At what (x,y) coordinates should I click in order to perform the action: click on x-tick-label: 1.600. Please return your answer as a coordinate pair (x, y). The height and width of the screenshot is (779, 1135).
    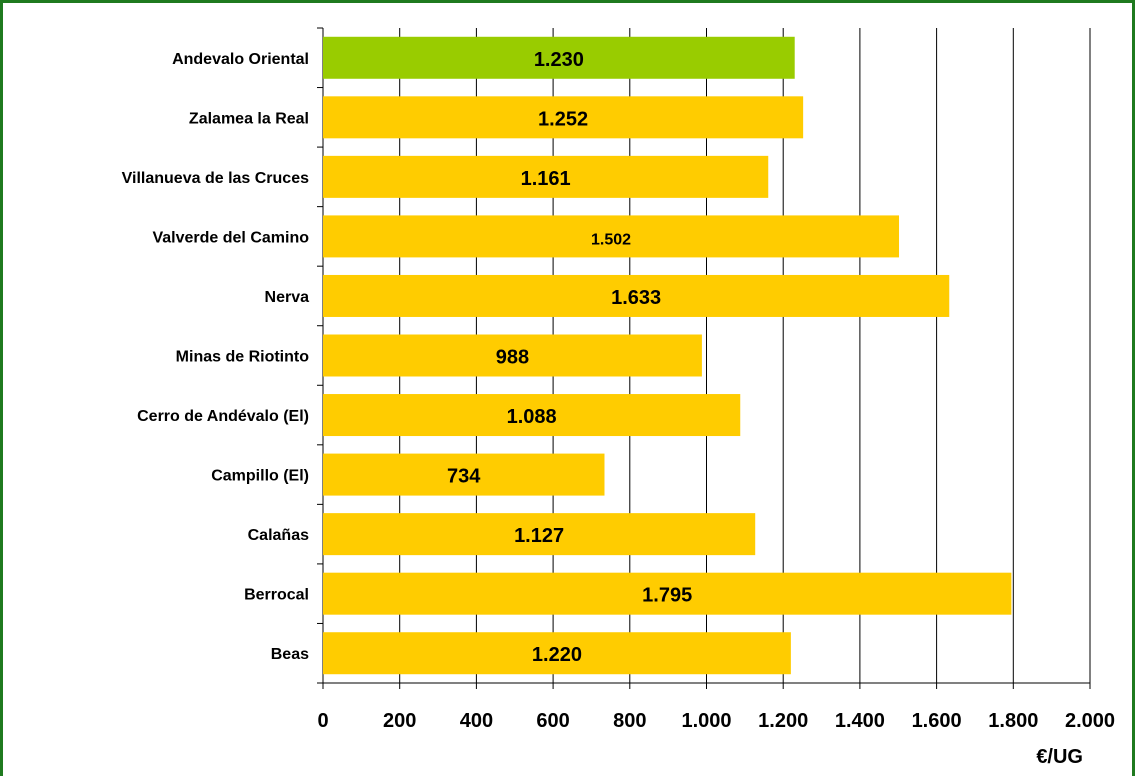
    Looking at the image, I should click on (937, 721).